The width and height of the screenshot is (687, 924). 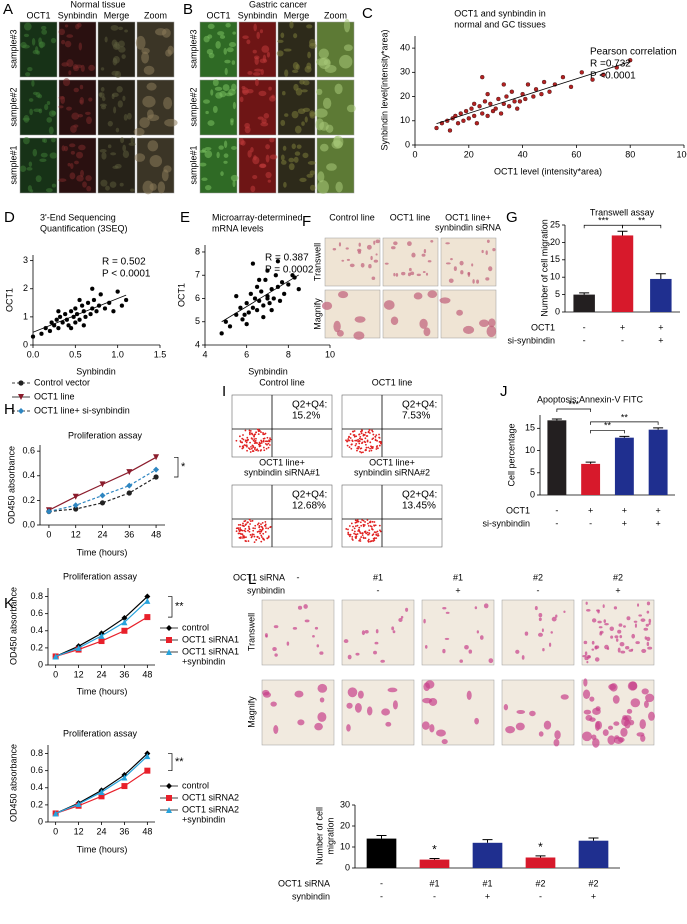 What do you see at coordinates (79, 831) in the screenshot?
I see `x-tick-label: 12` at bounding box center [79, 831].